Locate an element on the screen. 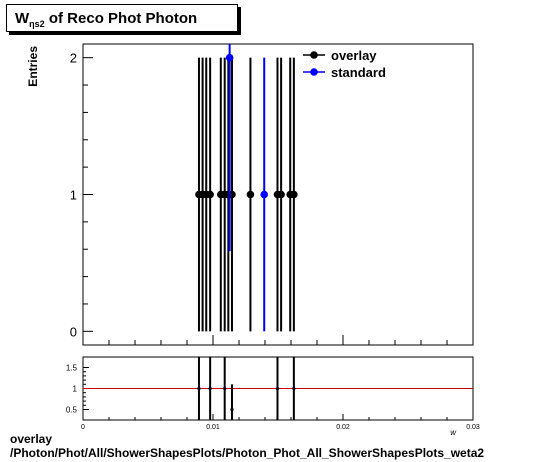 This screenshot has height=462, width=546. legend-label-overlay: overlay is located at coordinates (354, 55).